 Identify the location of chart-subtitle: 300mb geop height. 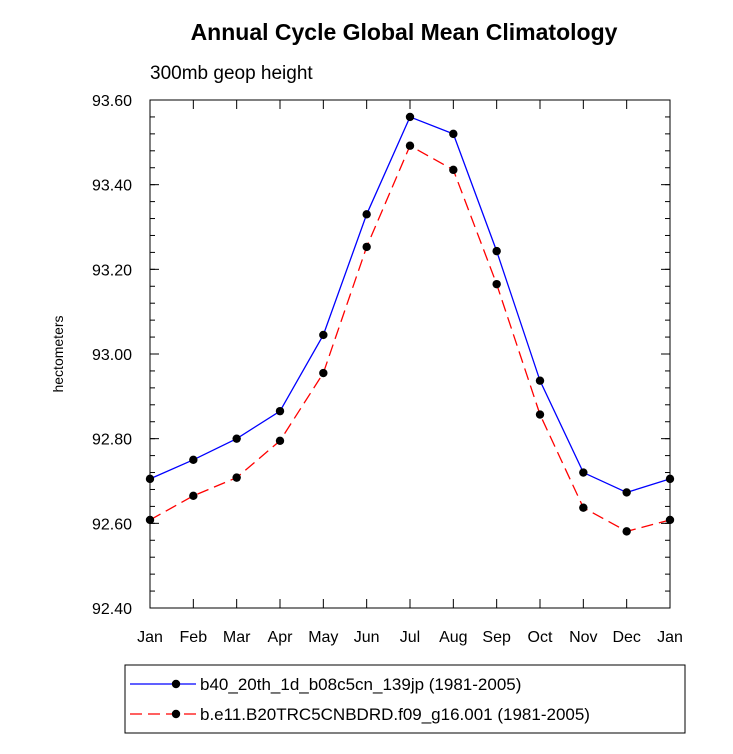
(231, 73).